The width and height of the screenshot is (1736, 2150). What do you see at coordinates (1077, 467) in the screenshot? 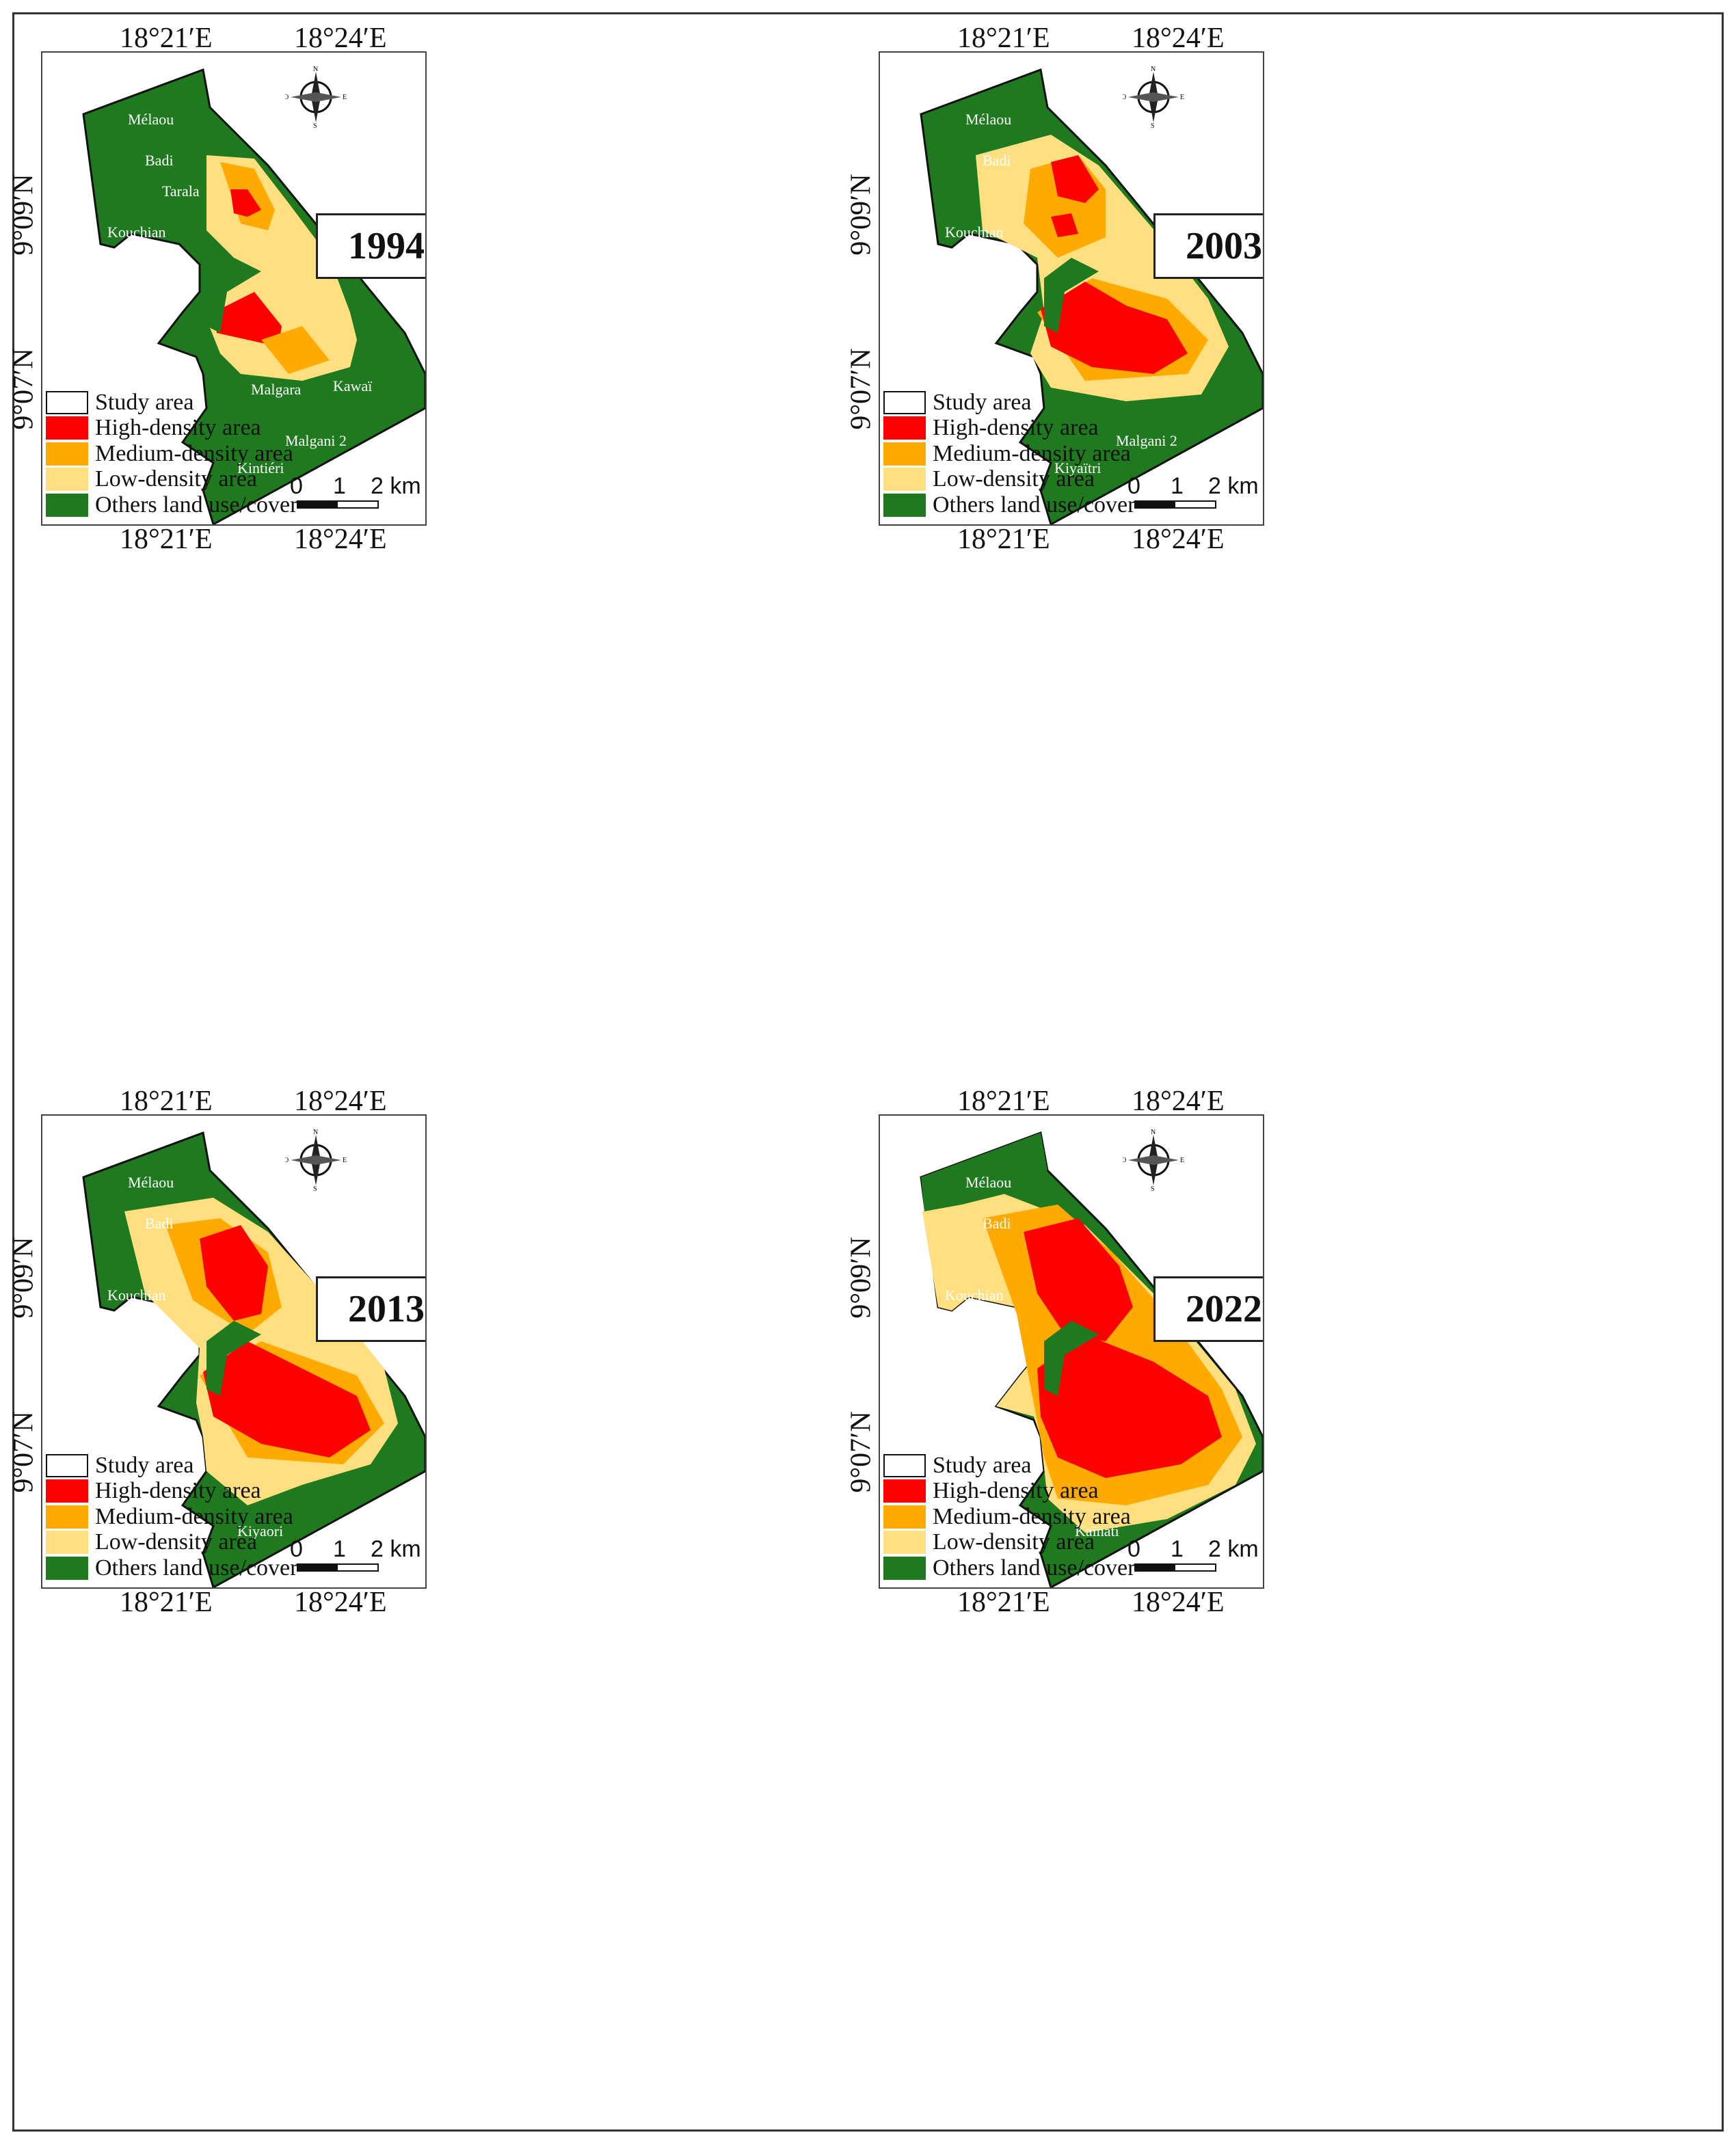
I see `place-label: Kiyaïtri` at bounding box center [1077, 467].